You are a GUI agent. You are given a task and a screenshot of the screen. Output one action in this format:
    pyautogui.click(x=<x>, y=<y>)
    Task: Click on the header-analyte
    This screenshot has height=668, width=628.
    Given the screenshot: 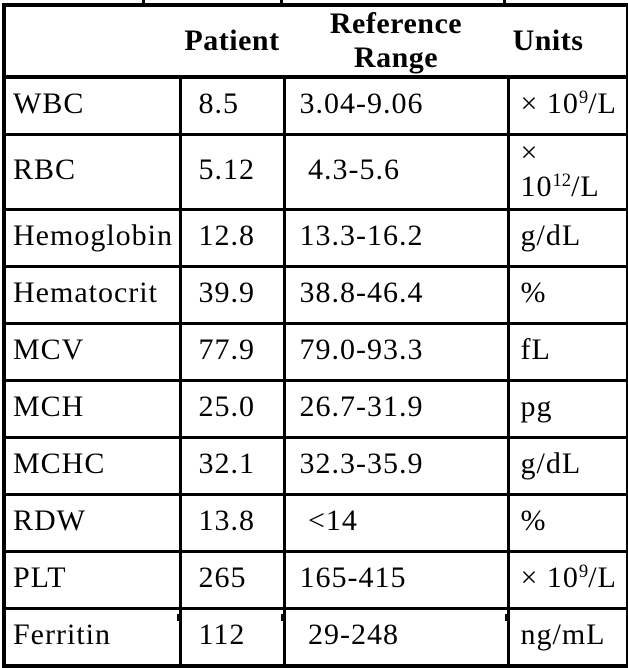 What is the action you would take?
    pyautogui.click(x=92, y=42)
    